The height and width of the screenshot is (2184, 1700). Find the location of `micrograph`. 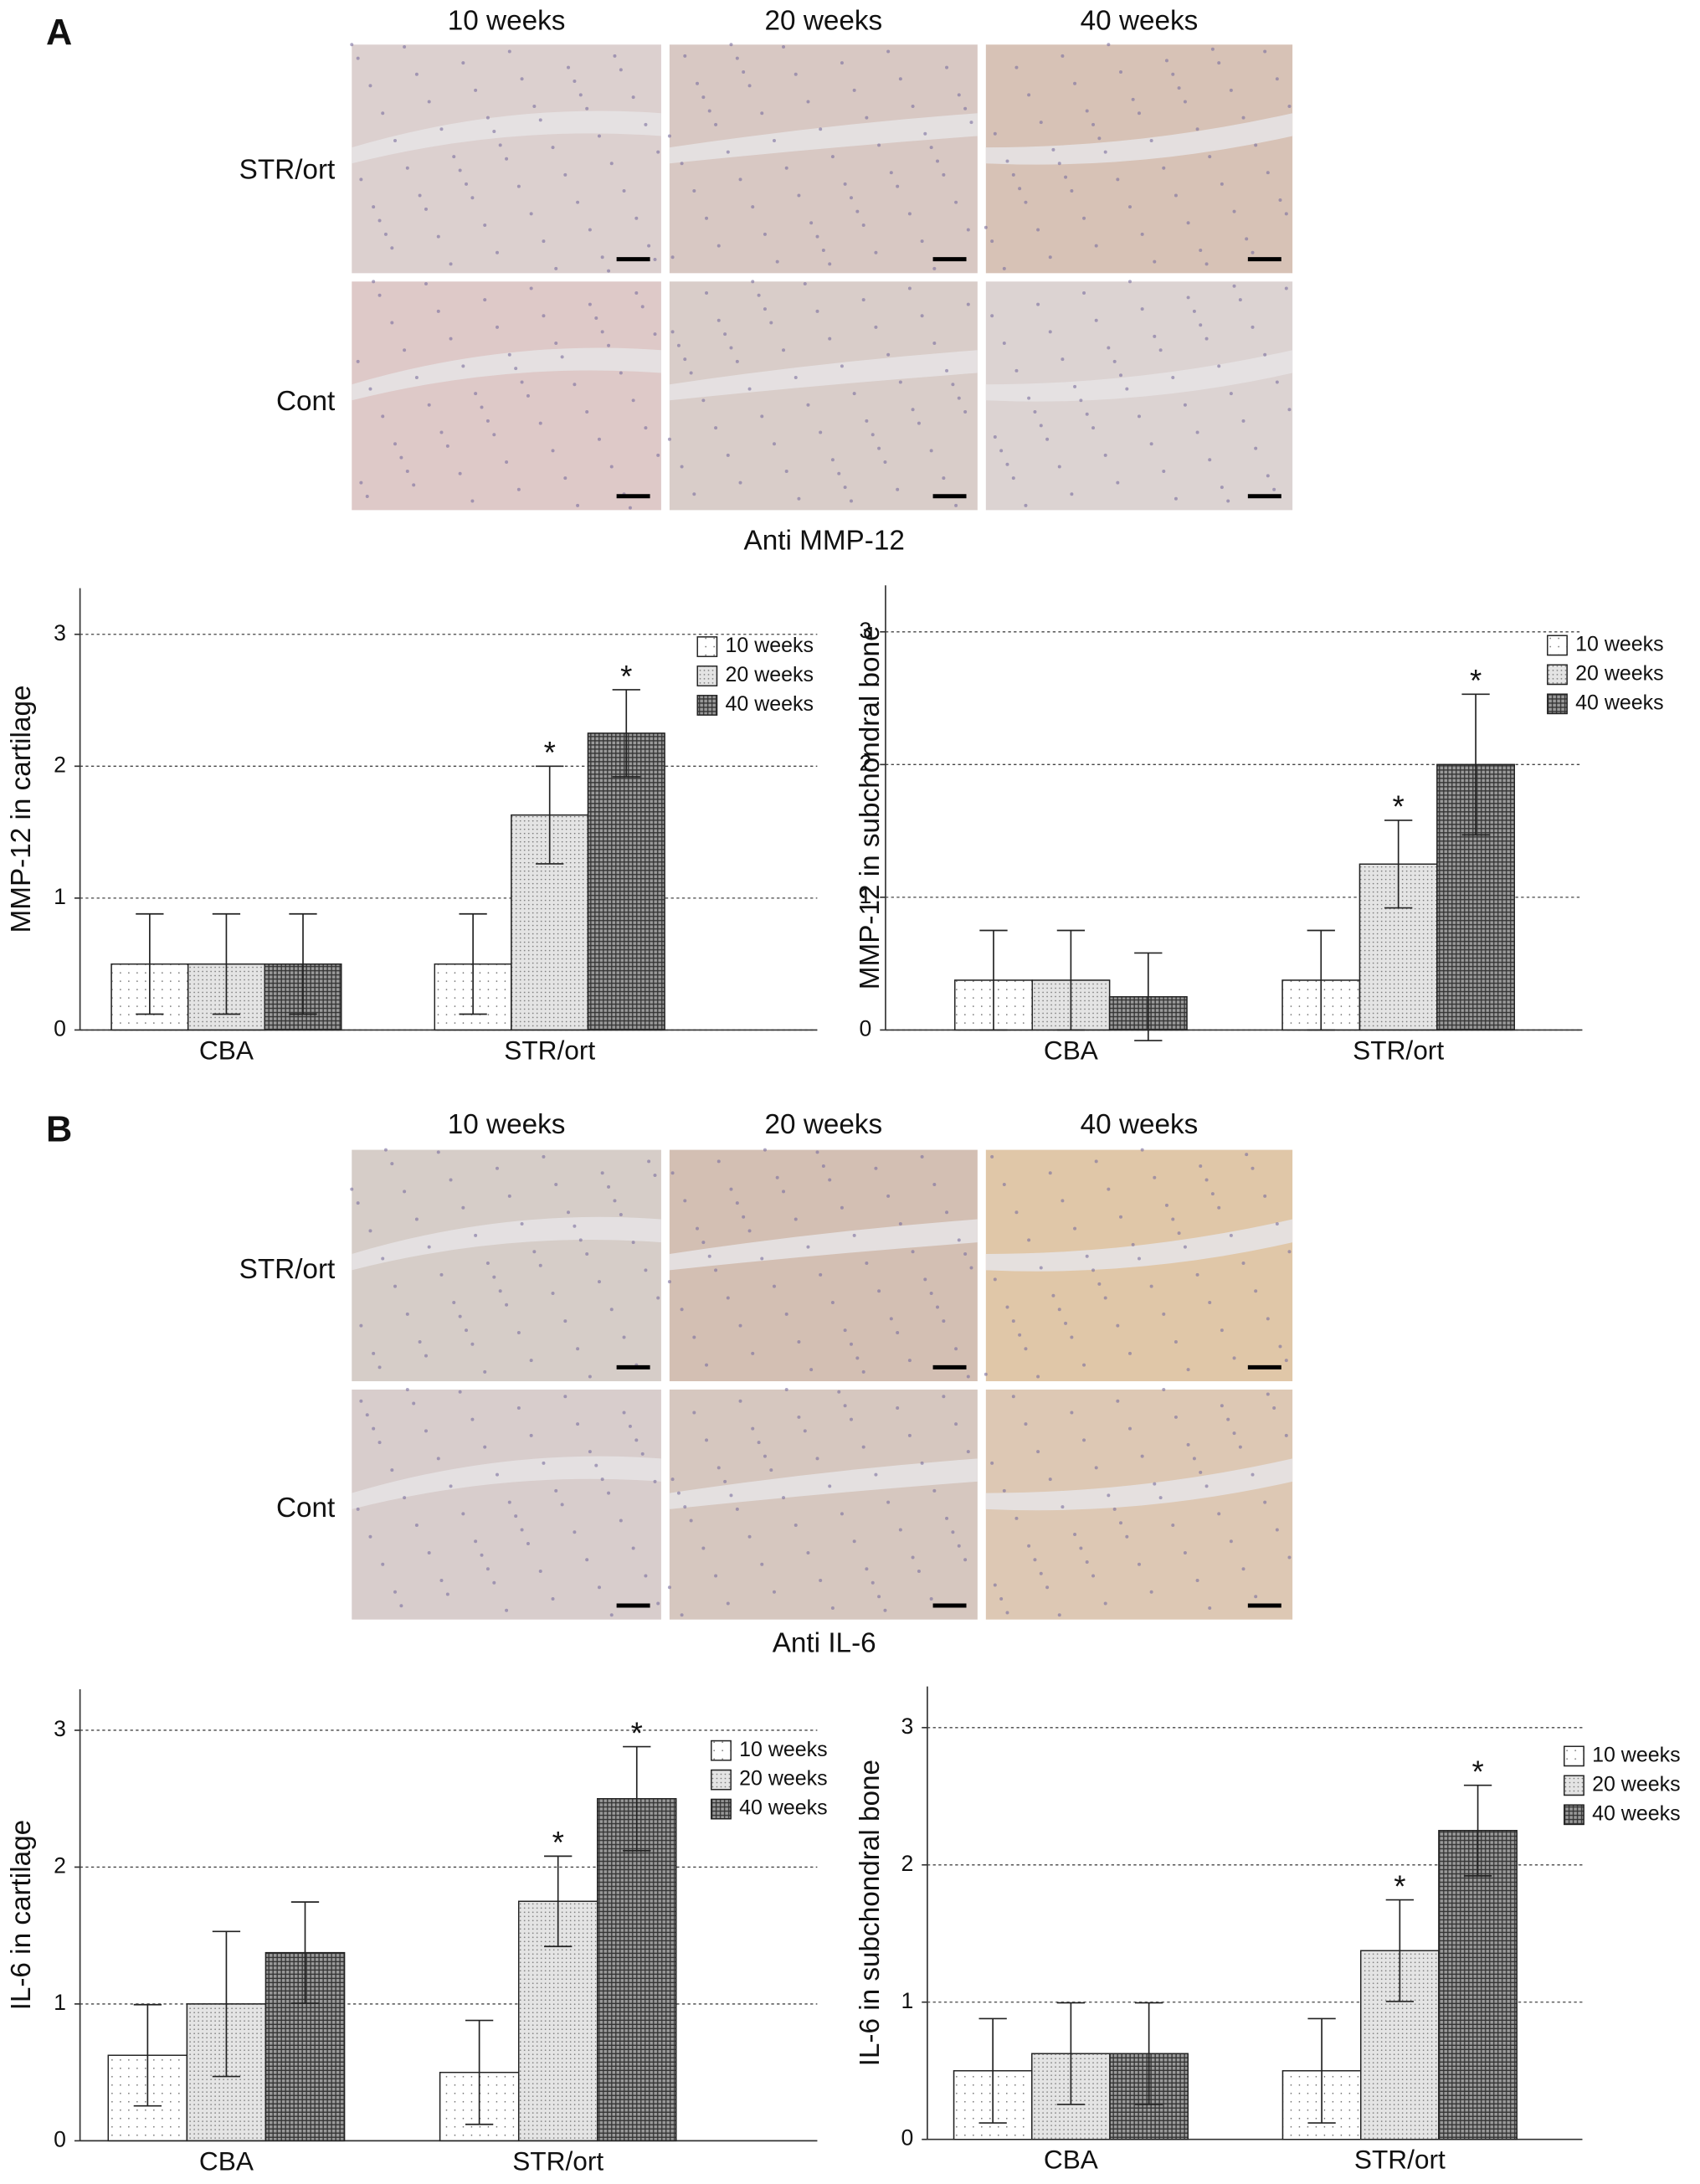

micrograph is located at coordinates (824, 1265).